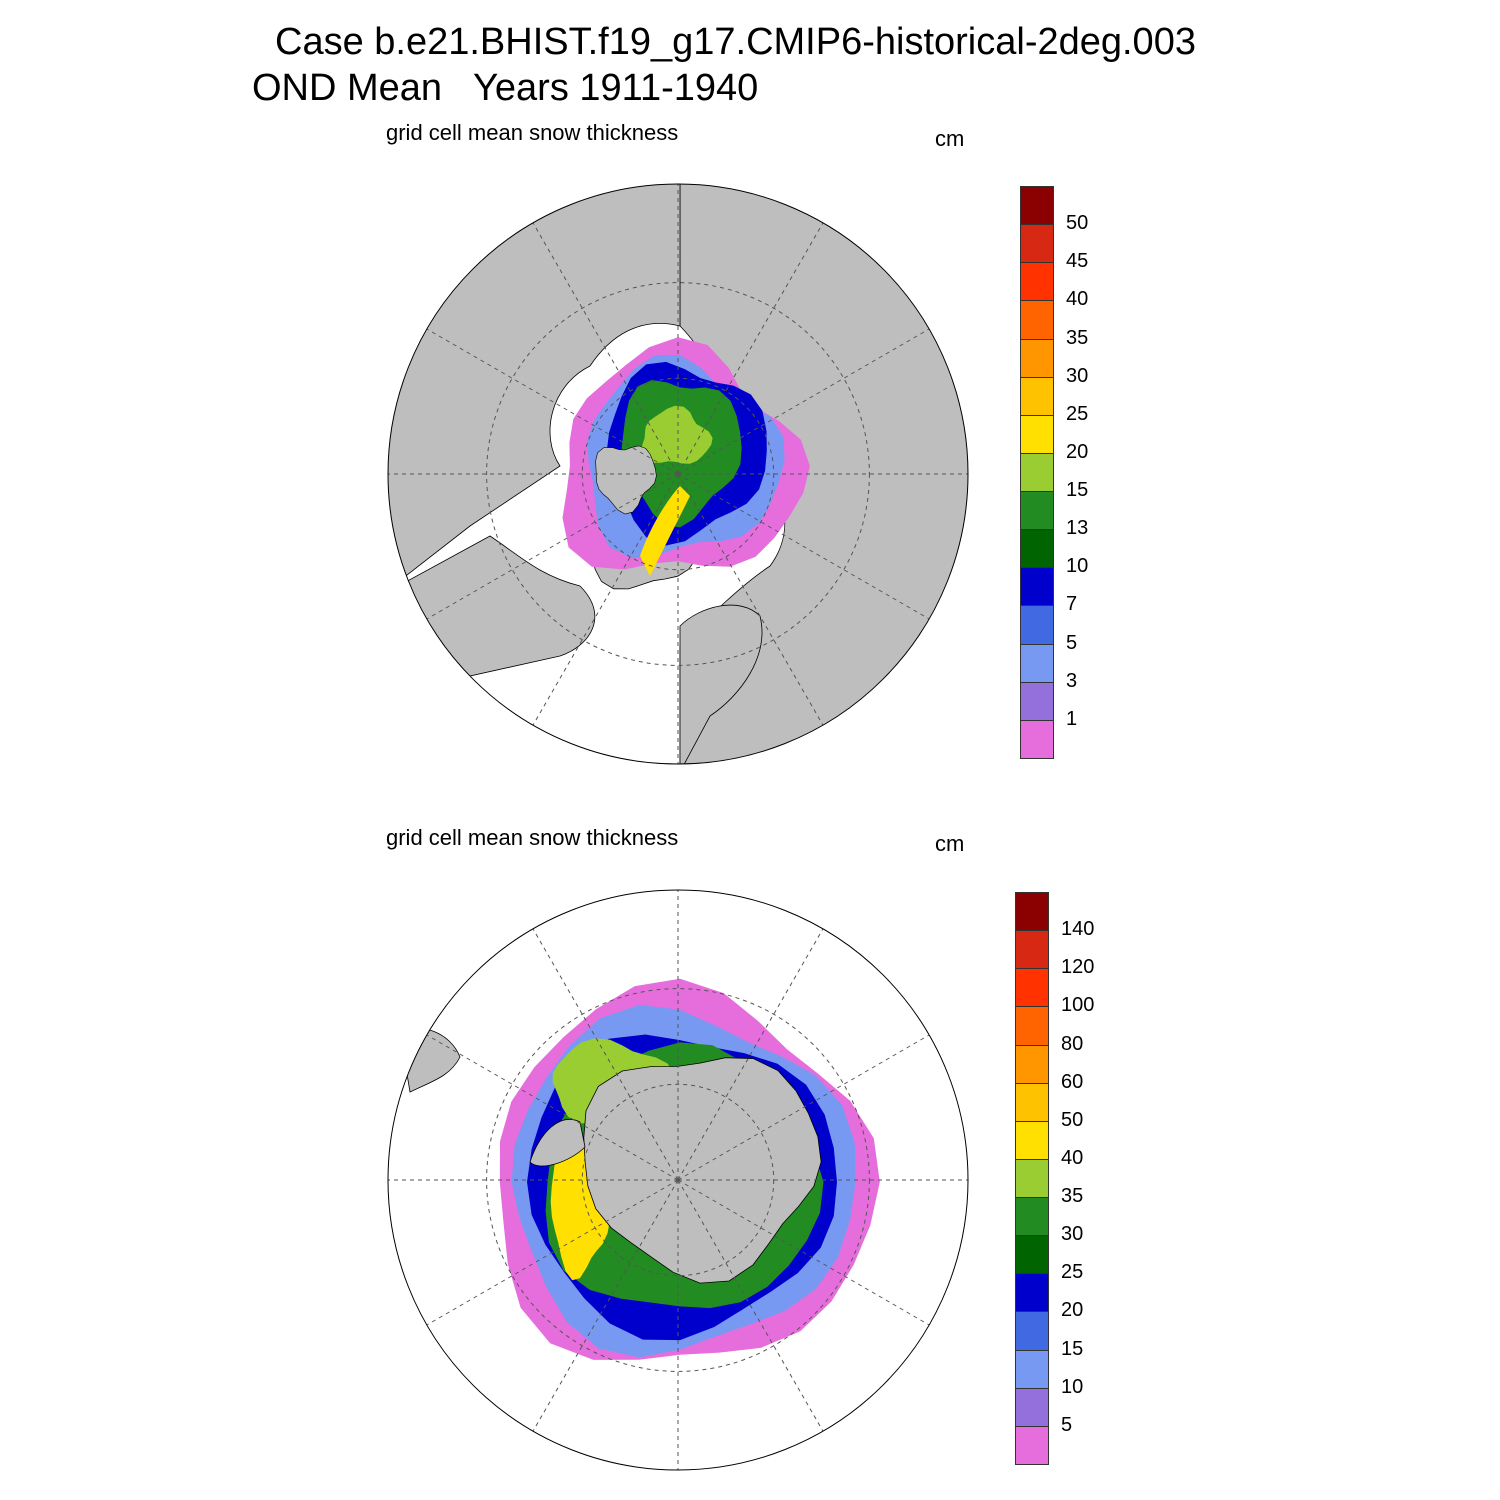 The width and height of the screenshot is (1500, 1500). What do you see at coordinates (1077, 451) in the screenshot?
I see `north-colorbar-label: 20` at bounding box center [1077, 451].